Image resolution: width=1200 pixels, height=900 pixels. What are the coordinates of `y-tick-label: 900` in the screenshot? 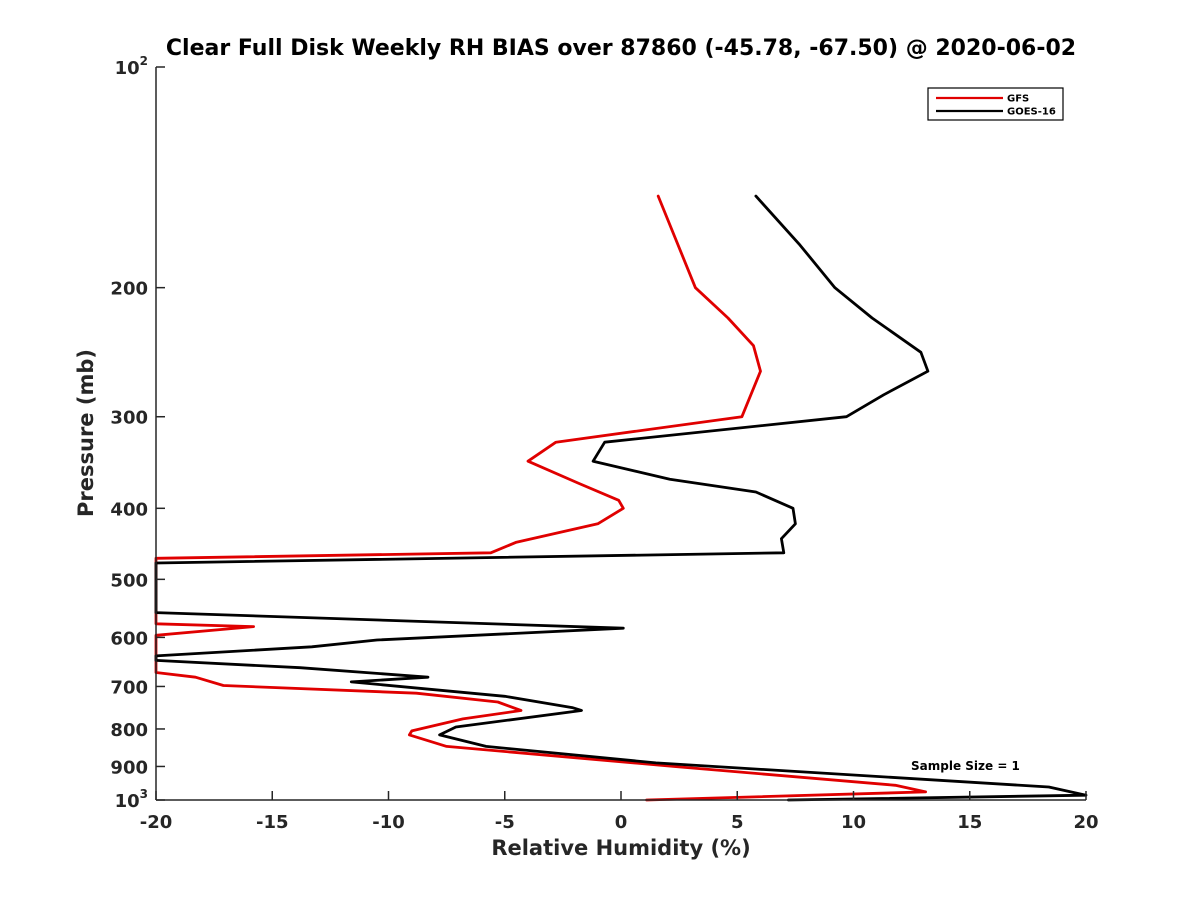 It's located at (129, 767).